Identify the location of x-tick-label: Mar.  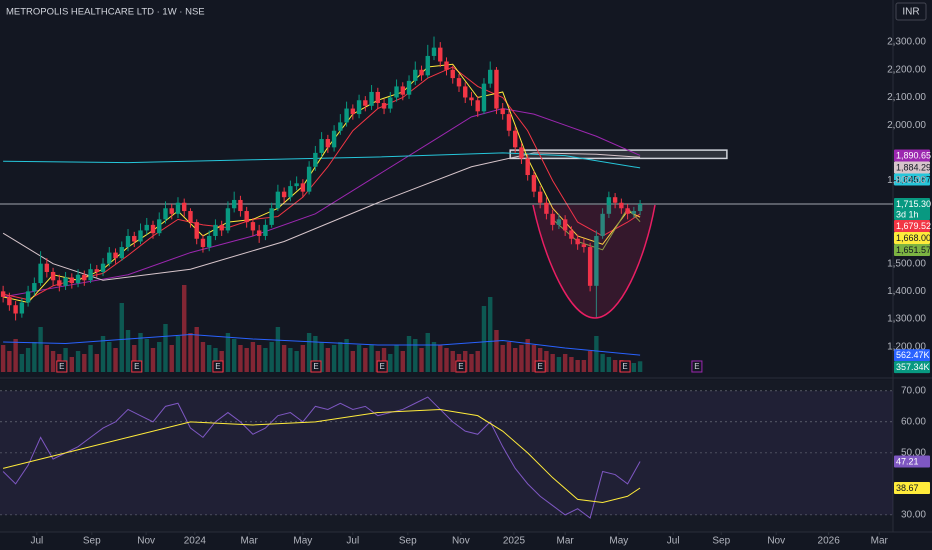
(566, 541).